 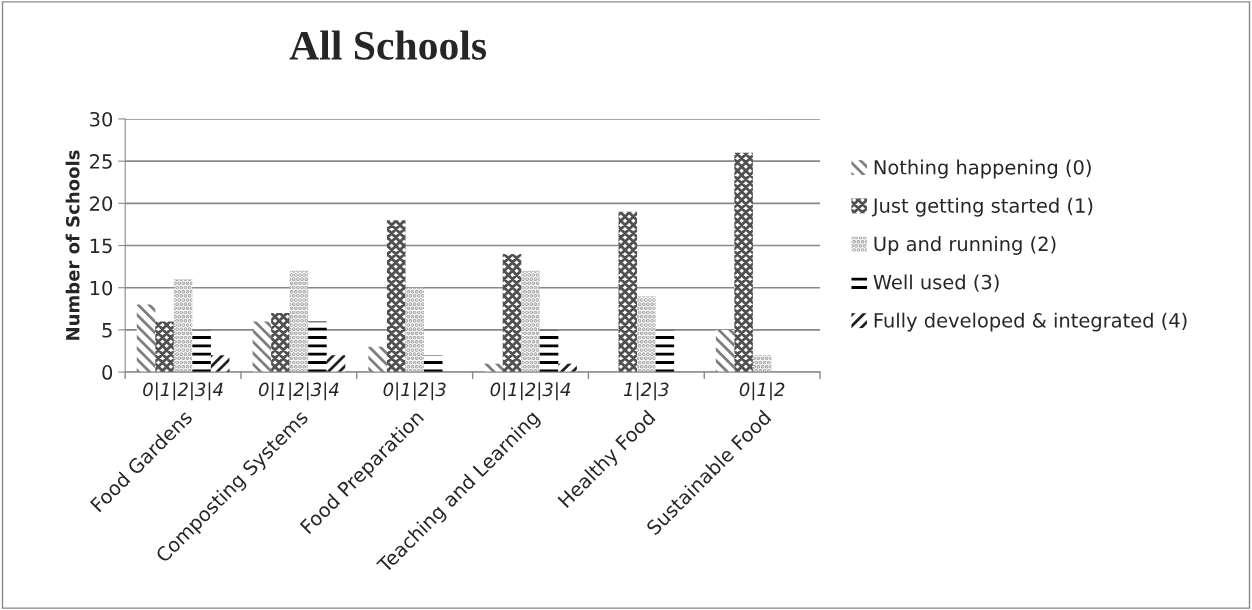 What do you see at coordinates (936, 283) in the screenshot?
I see `legend-label: Well used (3)` at bounding box center [936, 283].